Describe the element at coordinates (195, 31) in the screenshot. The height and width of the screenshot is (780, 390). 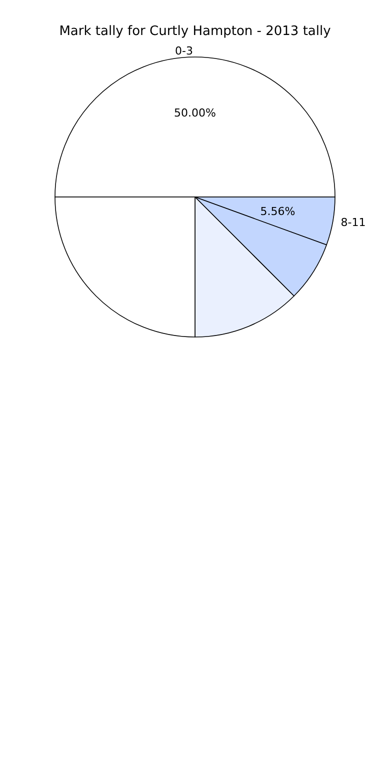
I see `chart-title: Mark tally for Curtly Hampton - 2013 tally` at that location.